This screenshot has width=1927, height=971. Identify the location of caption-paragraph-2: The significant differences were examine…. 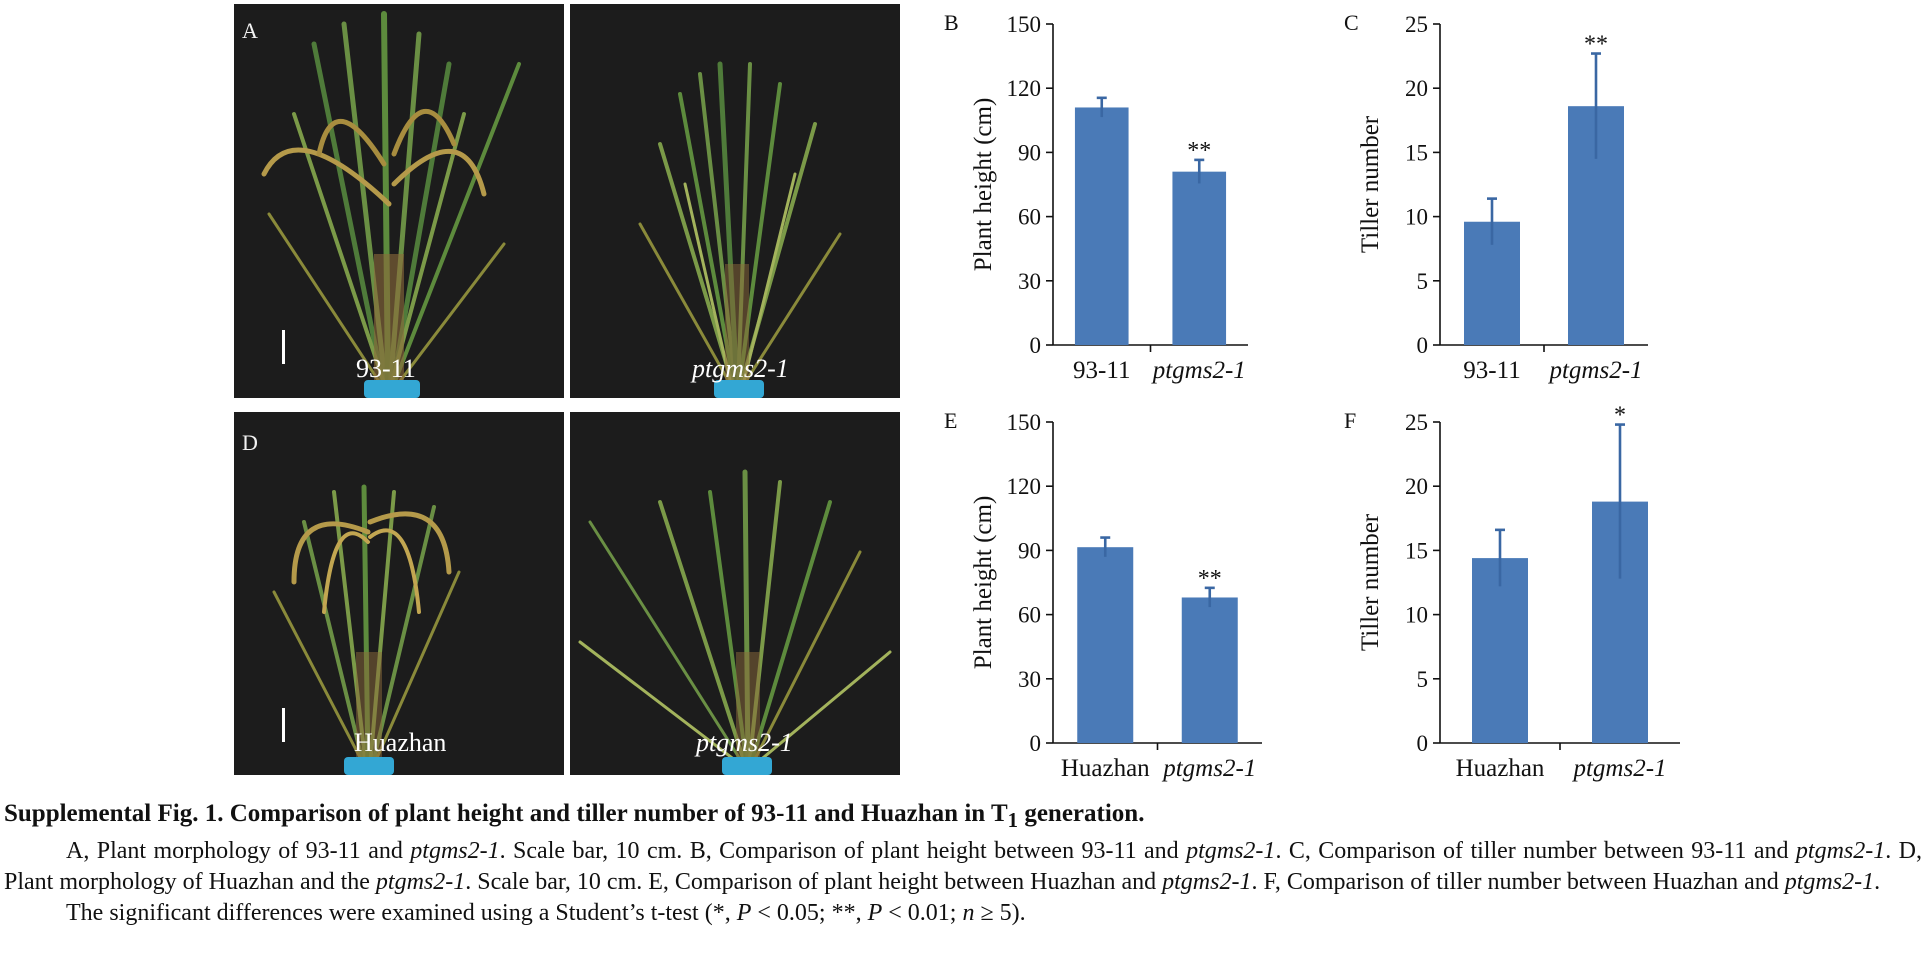
(963, 913).